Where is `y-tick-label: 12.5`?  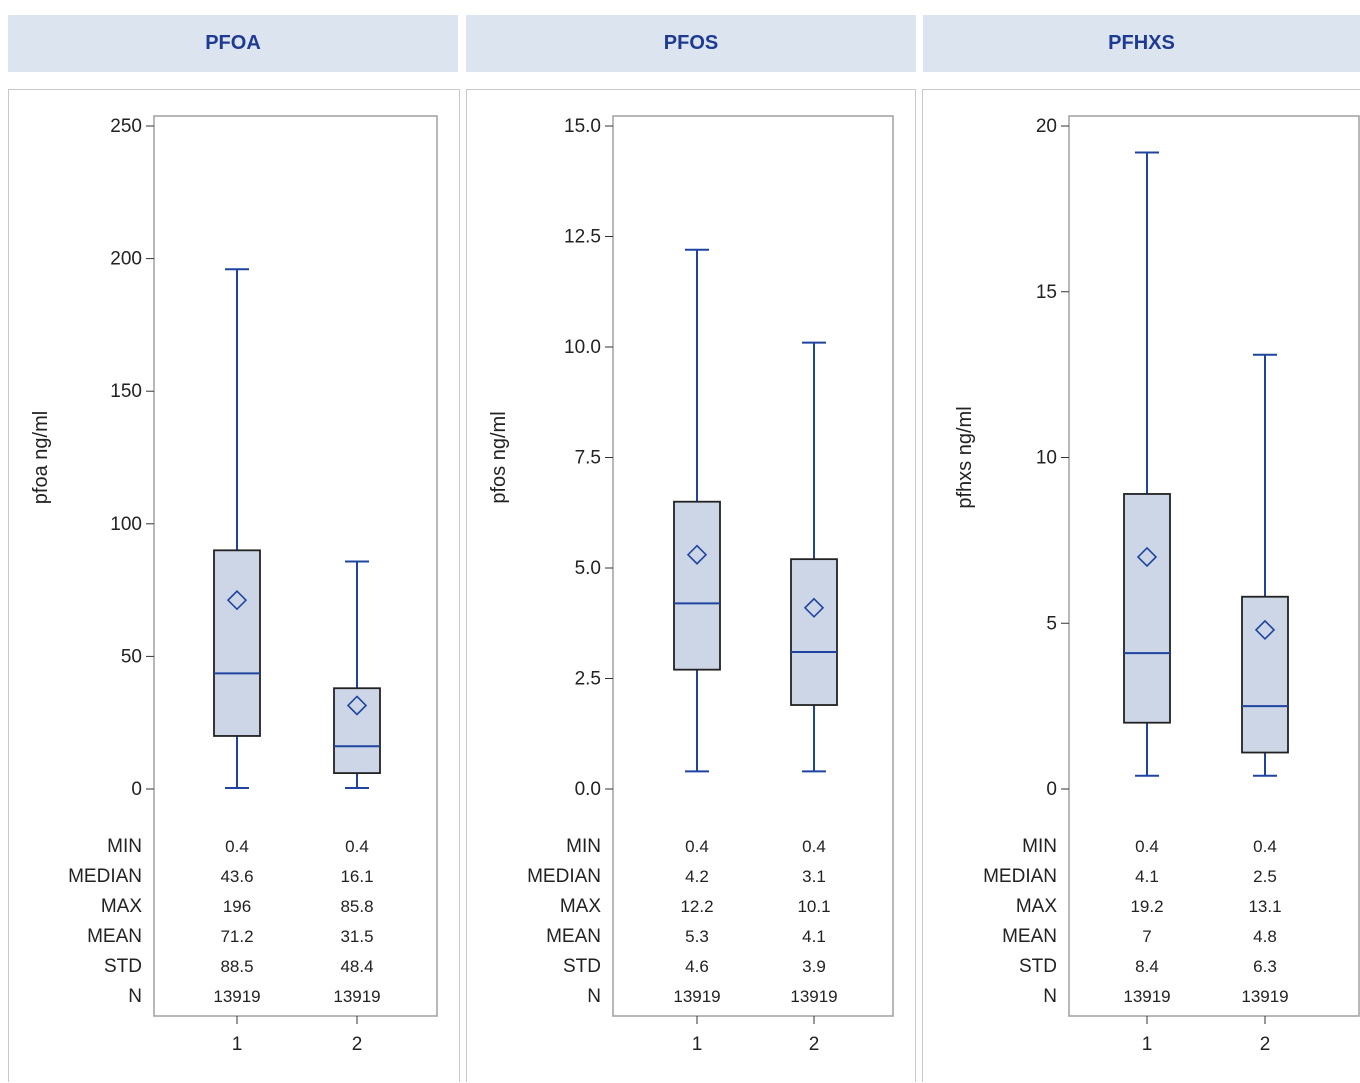
y-tick-label: 12.5 is located at coordinates (582, 237).